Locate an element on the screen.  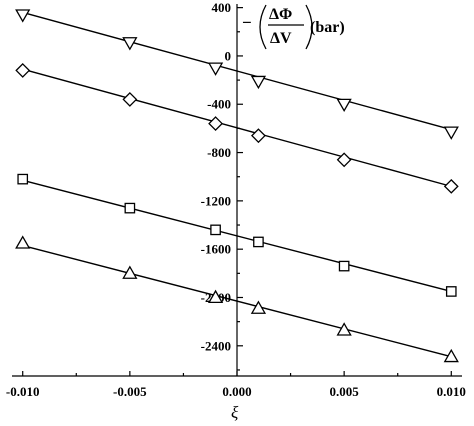
y-axis-label-unit: (bar) is located at coordinates (327, 27).